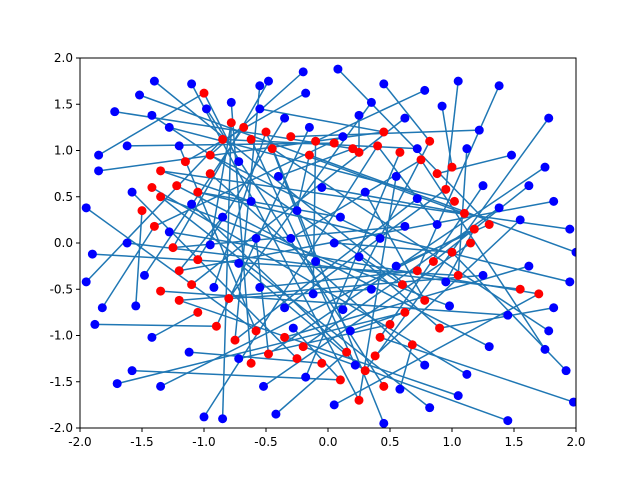 The width and height of the screenshot is (640, 480). Describe the element at coordinates (513, 442) in the screenshot. I see `x-tick-label: 1.5` at that location.